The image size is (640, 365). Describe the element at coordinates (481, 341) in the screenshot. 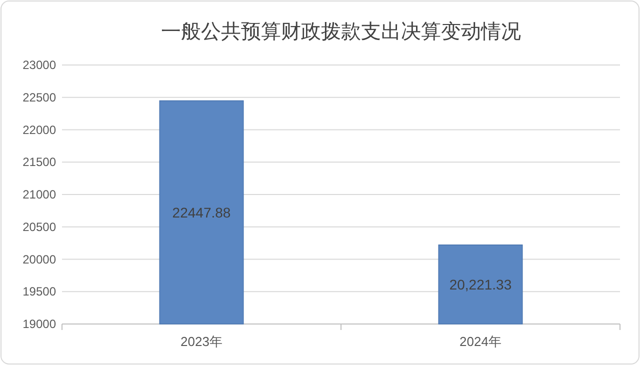

I see `x-tick-label: 2024年` at that location.